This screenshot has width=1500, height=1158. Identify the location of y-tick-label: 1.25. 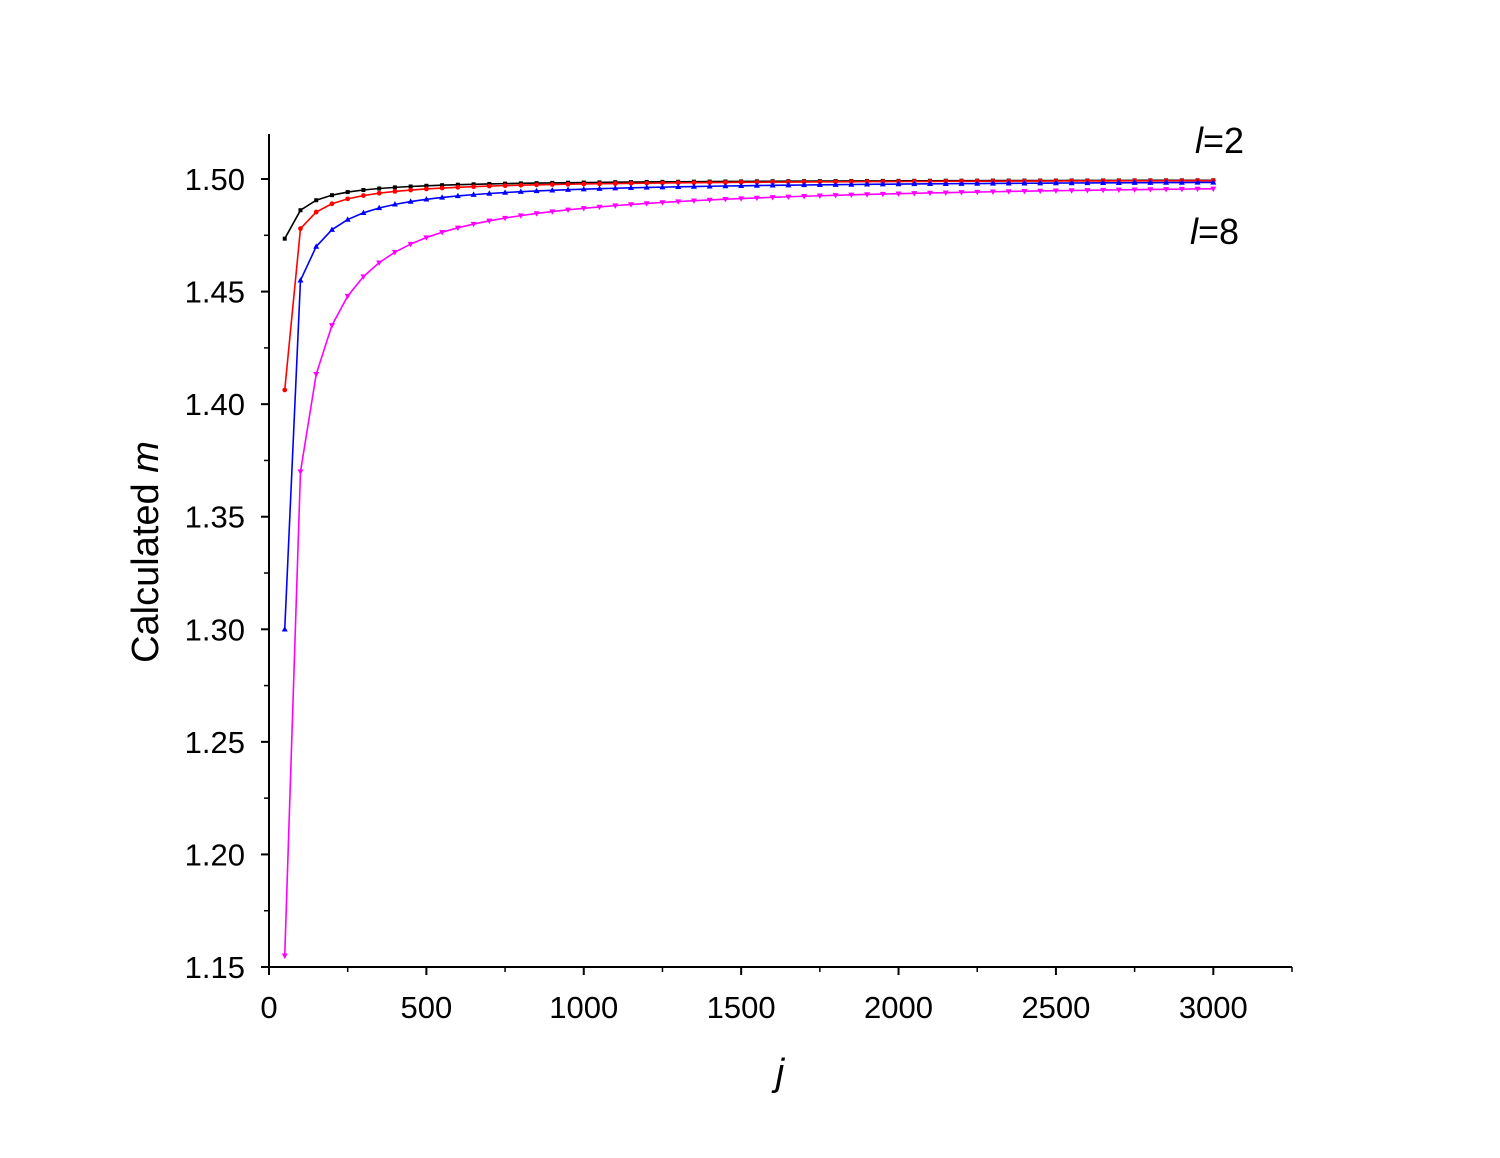
(215, 742).